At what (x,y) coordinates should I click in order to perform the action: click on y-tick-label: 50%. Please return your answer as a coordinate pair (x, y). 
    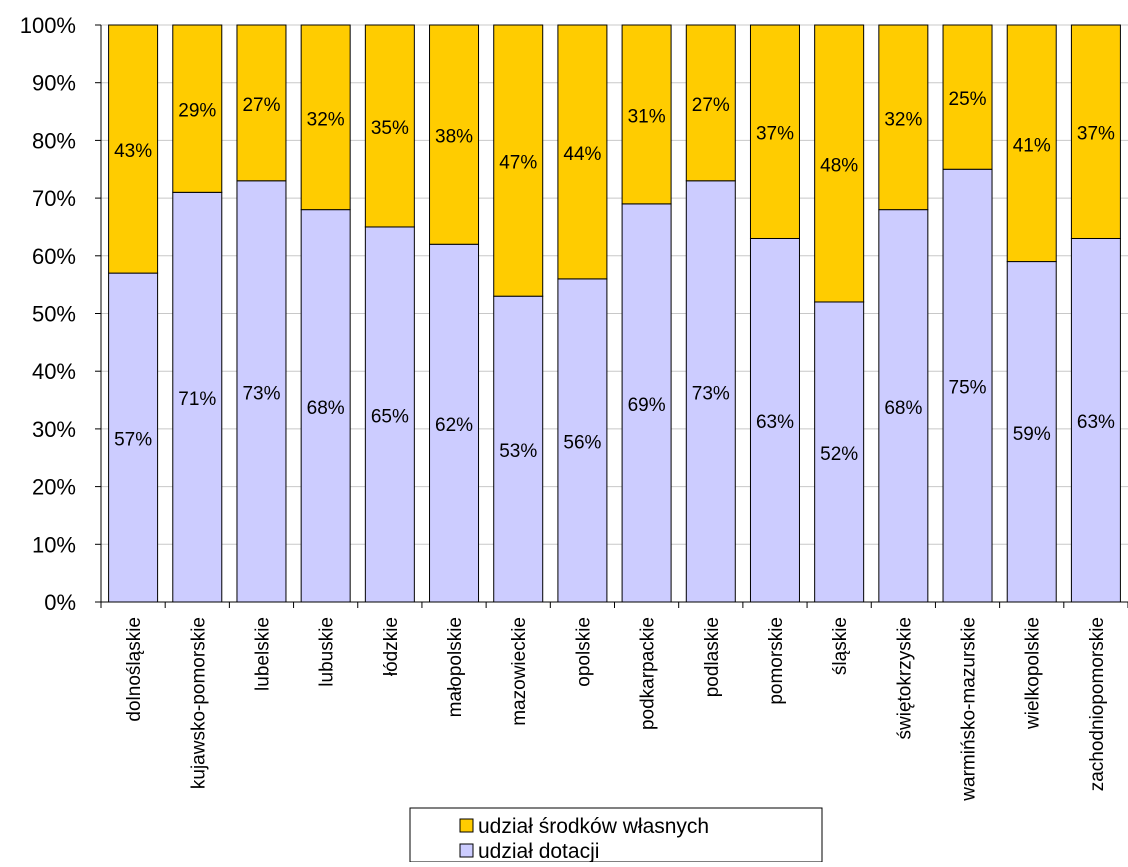
    Looking at the image, I should click on (54, 314).